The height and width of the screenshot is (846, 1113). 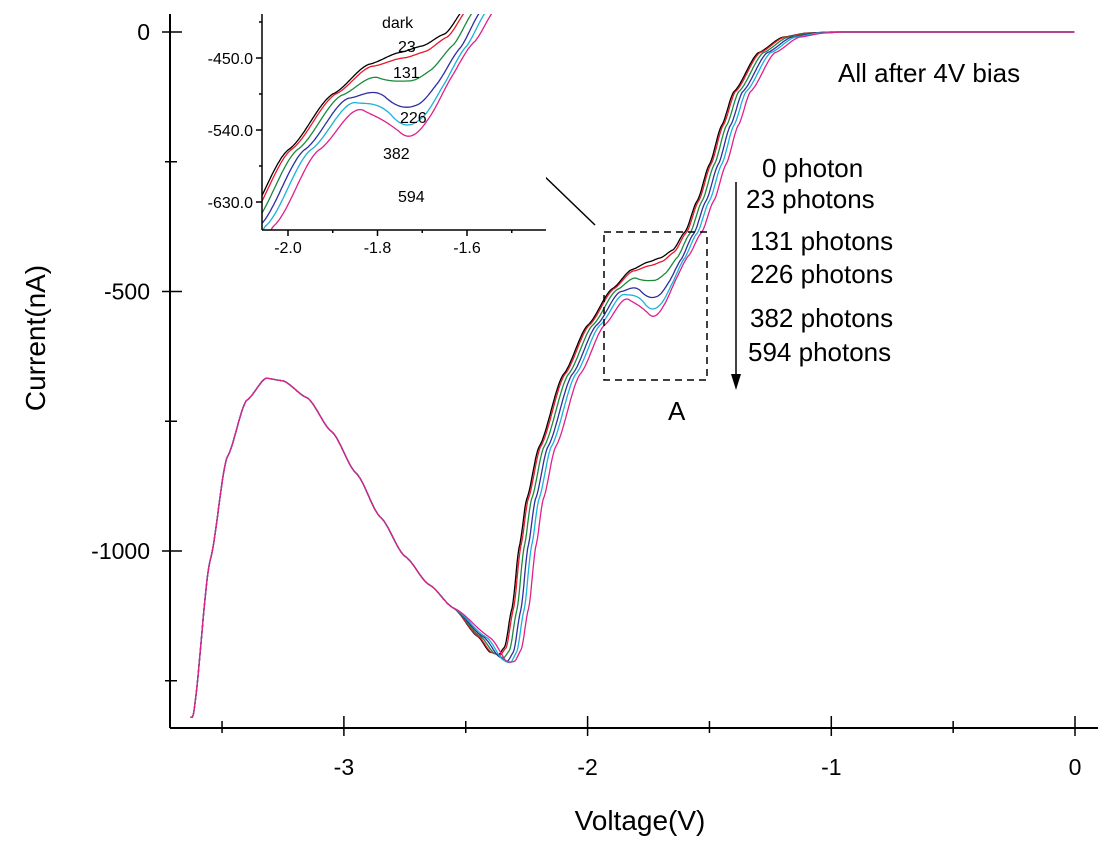 What do you see at coordinates (411, 197) in the screenshot?
I see `inset-curve-label: 594` at bounding box center [411, 197].